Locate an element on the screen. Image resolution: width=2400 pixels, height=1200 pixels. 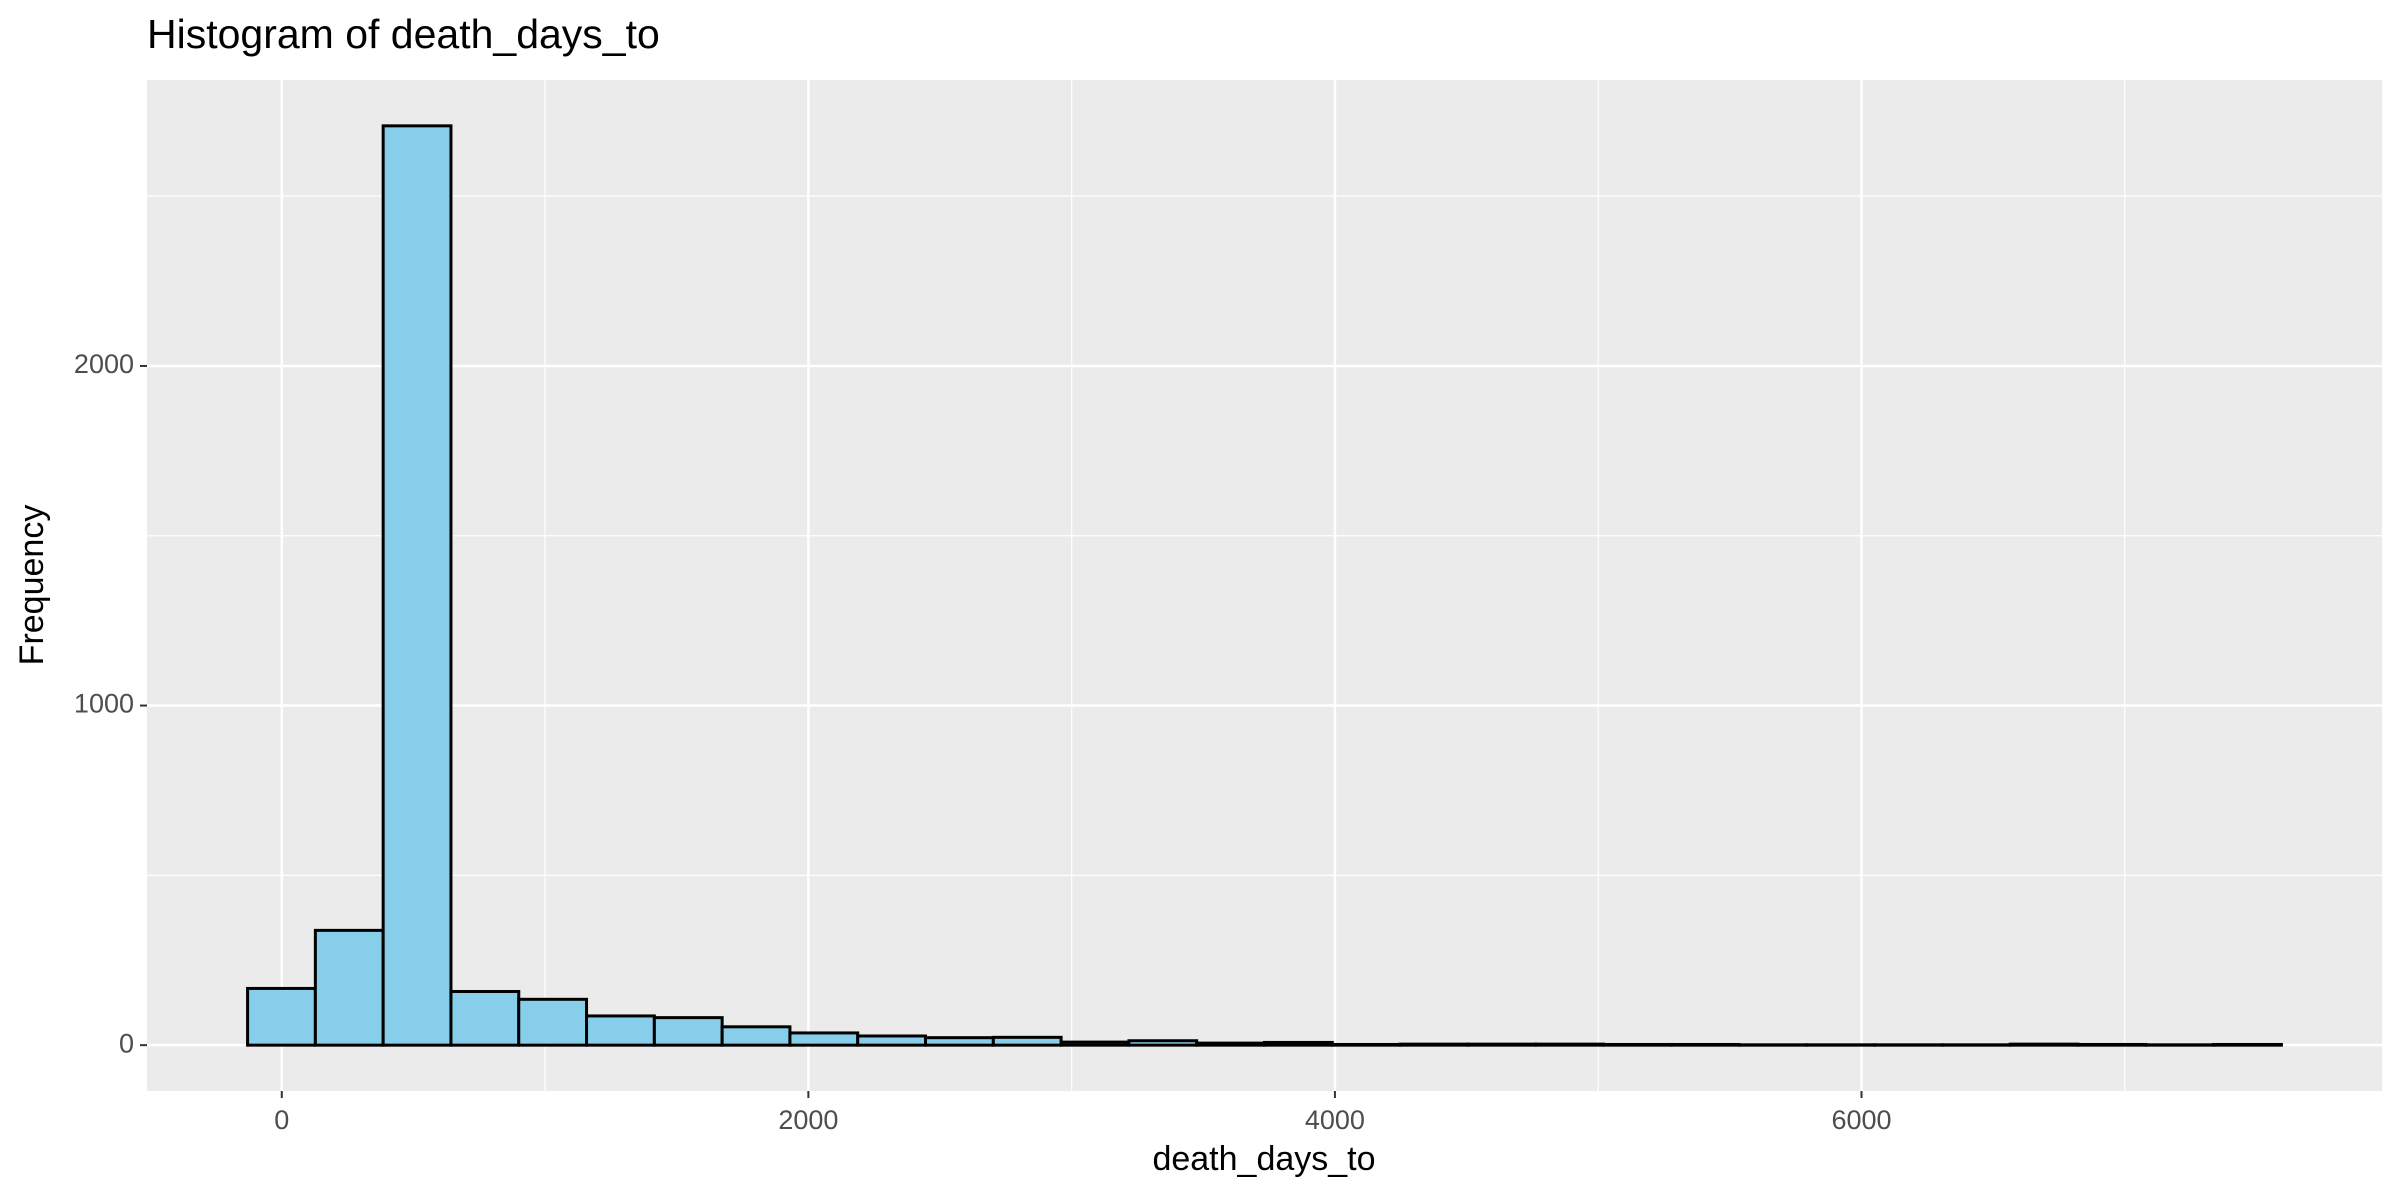
y-tick-label: 1000 is located at coordinates (104, 704).